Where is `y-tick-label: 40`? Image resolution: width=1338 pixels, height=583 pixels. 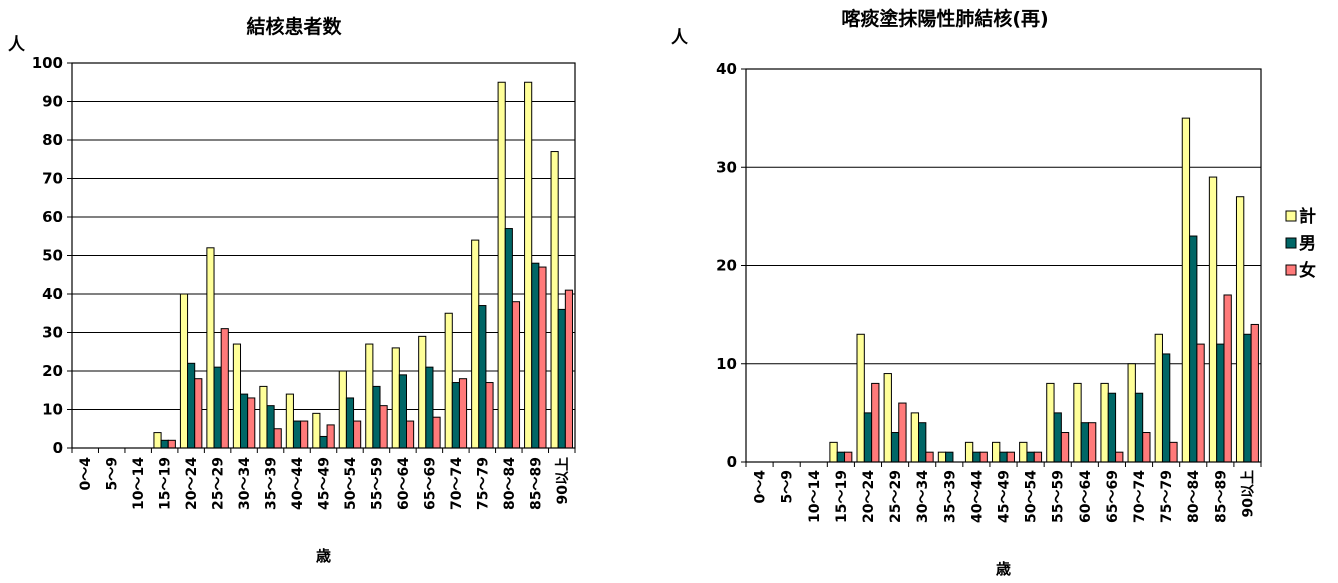 y-tick-label: 40 is located at coordinates (52, 294).